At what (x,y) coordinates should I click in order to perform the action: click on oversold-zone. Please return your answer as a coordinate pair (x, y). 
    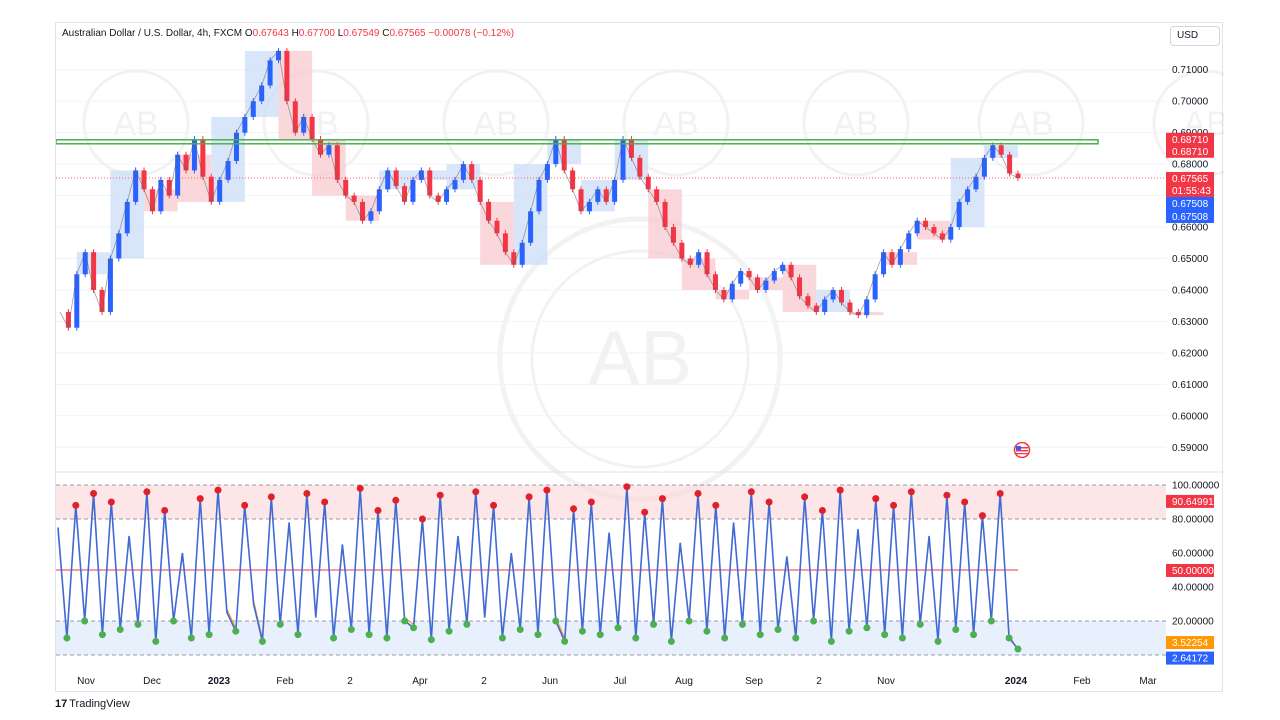
    Looking at the image, I should click on (611, 638).